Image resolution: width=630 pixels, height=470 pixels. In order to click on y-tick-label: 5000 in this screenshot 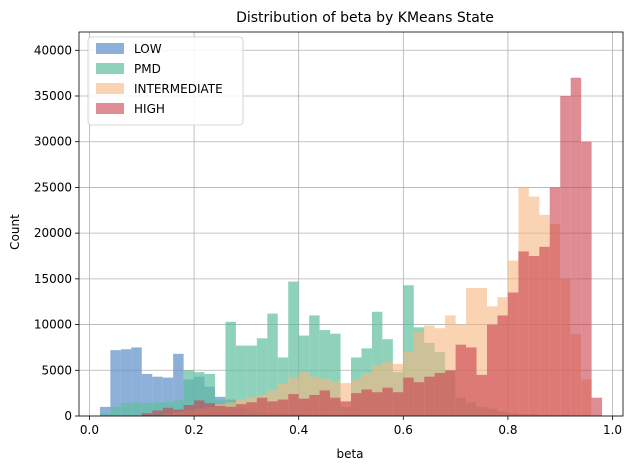, I will do `click(56, 370)`.